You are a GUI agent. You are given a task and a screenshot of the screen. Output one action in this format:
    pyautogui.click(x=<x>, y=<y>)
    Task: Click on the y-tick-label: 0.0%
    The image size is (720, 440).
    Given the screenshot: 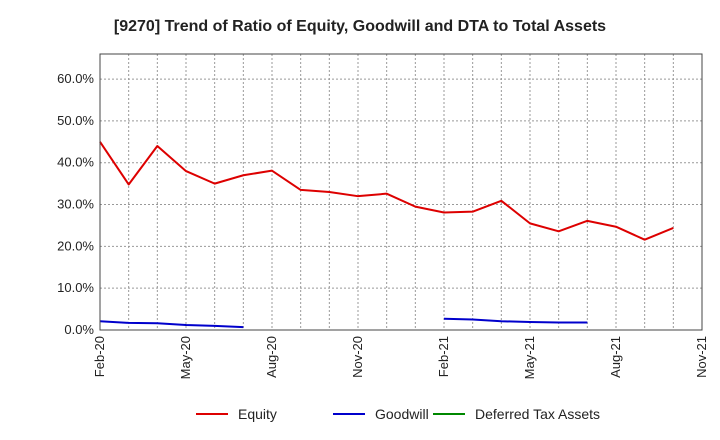 What is the action you would take?
    pyautogui.click(x=79, y=329)
    